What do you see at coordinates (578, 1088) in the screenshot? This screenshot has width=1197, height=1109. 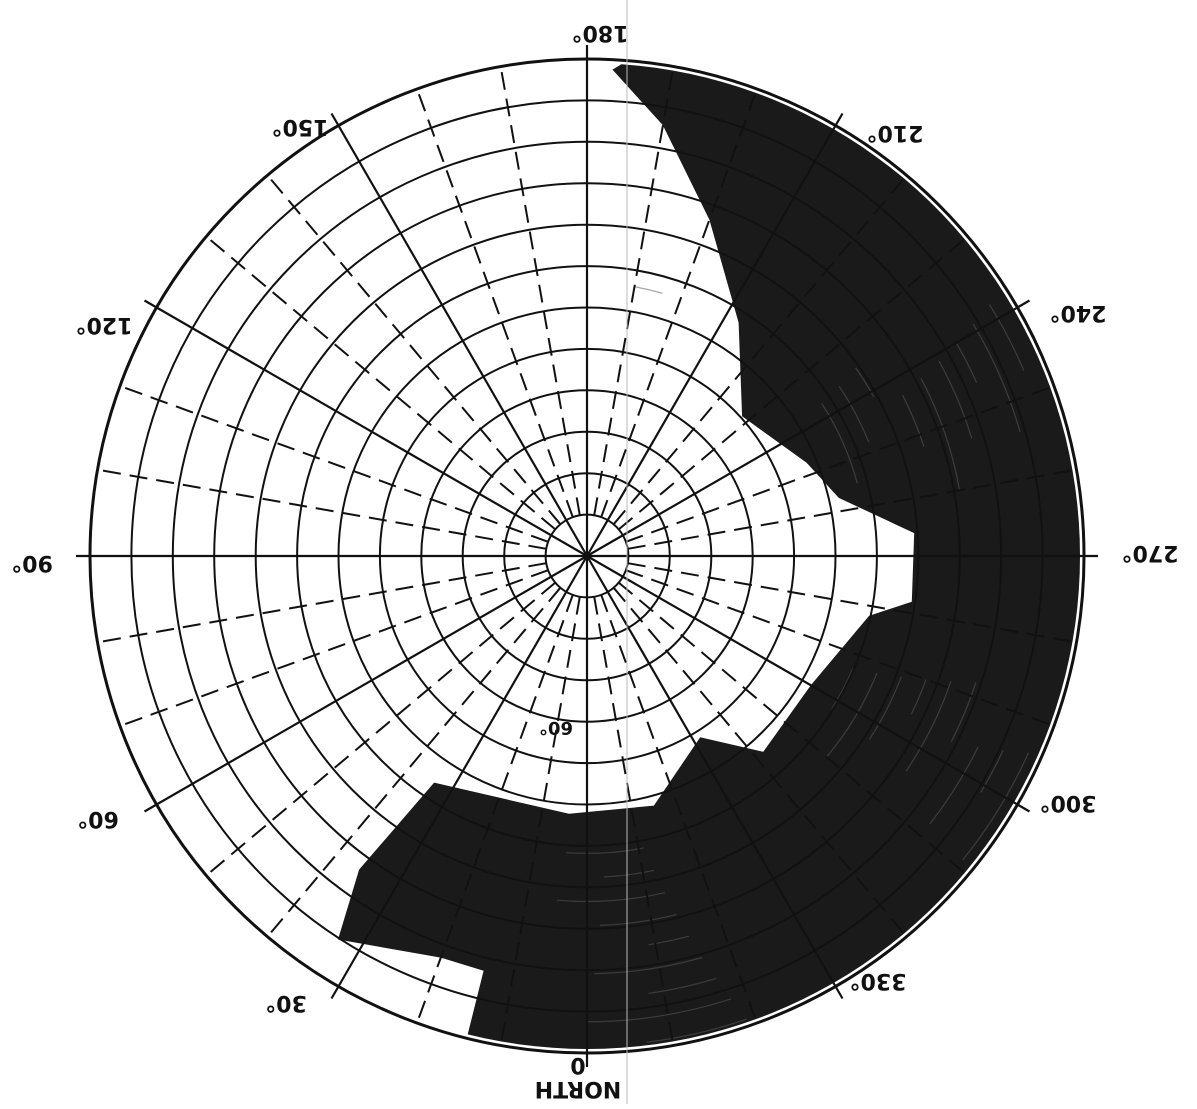 I see `label-north-word: NORTH` at bounding box center [578, 1088].